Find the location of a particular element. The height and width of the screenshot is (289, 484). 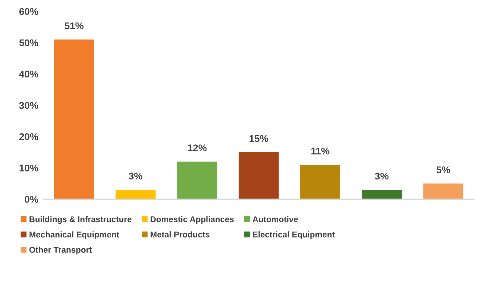

y-tick-label: 10% is located at coordinates (29, 168).